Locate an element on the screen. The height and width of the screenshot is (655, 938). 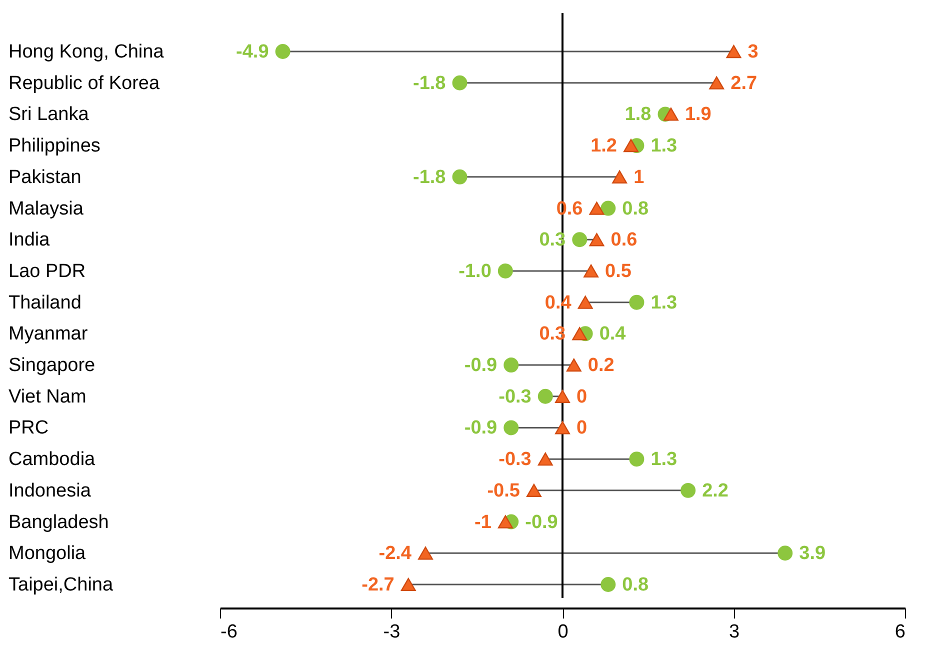
y-tick-label: Indonesia is located at coordinates (50, 491).